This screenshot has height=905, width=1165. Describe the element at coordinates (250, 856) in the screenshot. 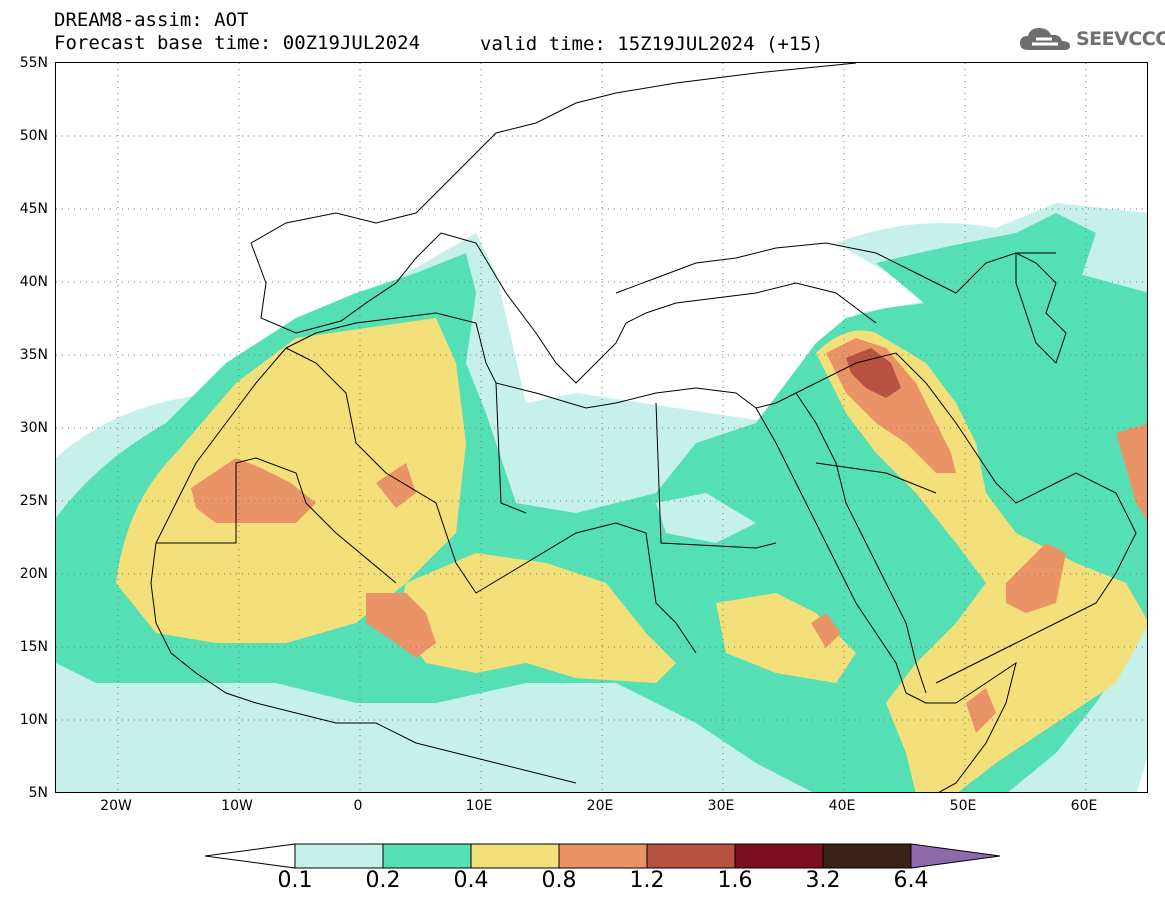

I see `colorbar-low-arrow` at that location.